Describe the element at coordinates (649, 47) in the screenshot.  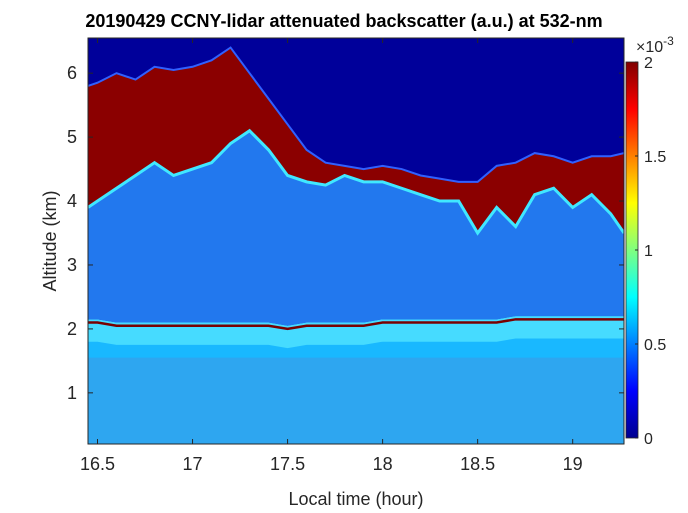
I see `colorbar-exponent-base: ×10` at that location.